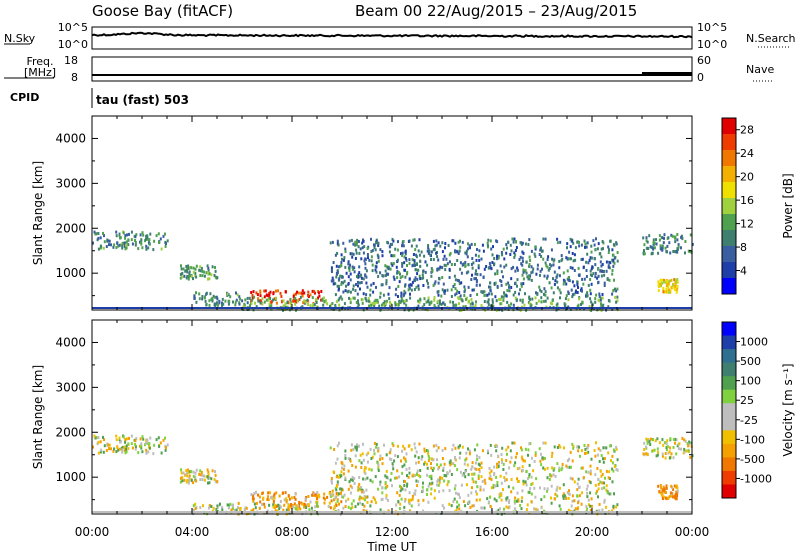 The width and height of the screenshot is (800, 558). Describe the element at coordinates (38, 417) in the screenshot. I see `y-axis-title: Slant Range [km]` at that location.